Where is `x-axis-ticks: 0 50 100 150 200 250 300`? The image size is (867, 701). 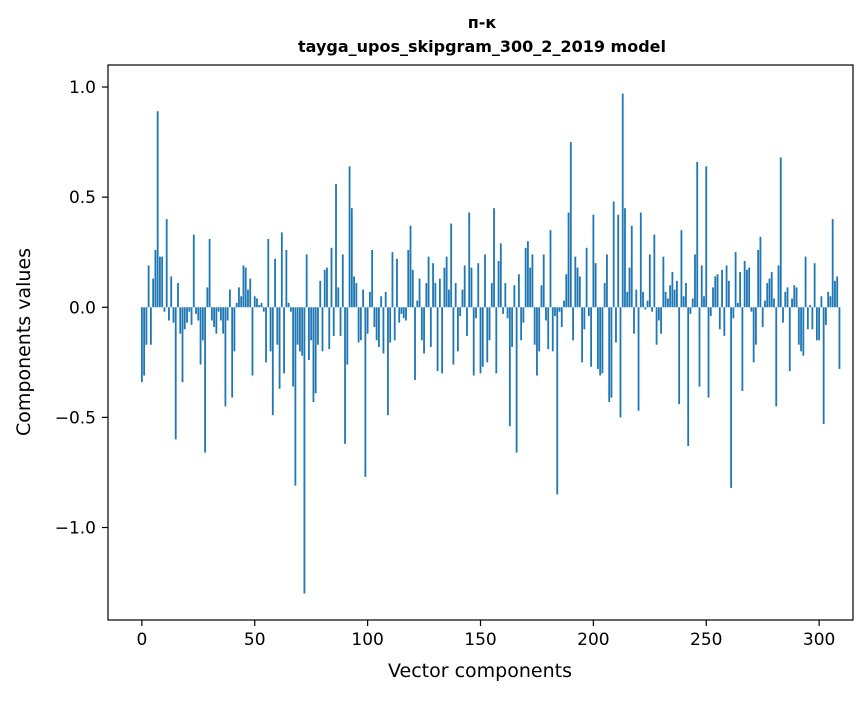
x-axis-ticks: 0 50 100 150 200 250 300 is located at coordinates (485, 635).